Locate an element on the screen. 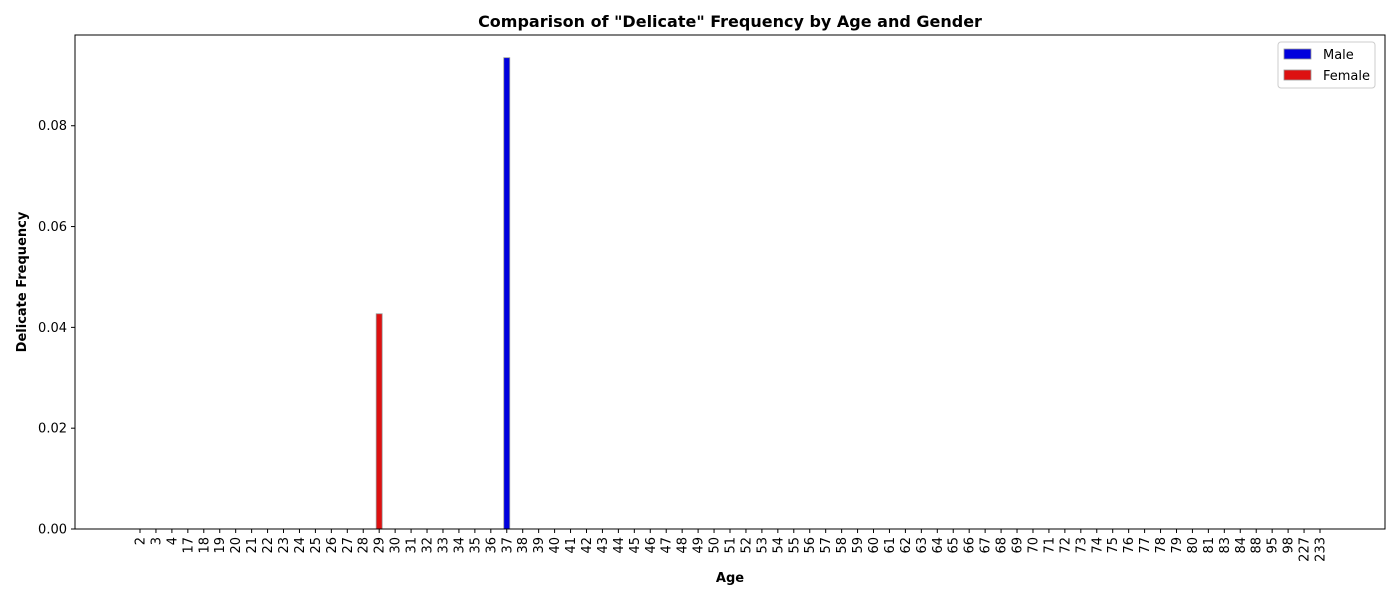 This screenshot has height=600, width=1400. x-tick-label: 21 is located at coordinates (252, 545).